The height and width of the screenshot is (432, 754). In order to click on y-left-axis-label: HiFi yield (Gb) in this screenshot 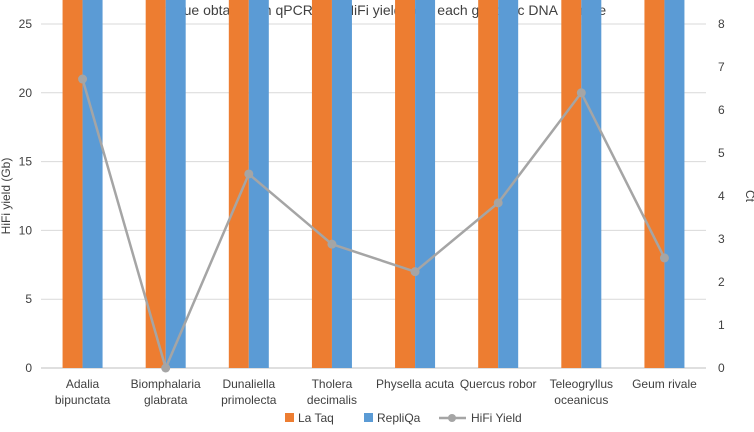, I will do `click(6, 196)`.